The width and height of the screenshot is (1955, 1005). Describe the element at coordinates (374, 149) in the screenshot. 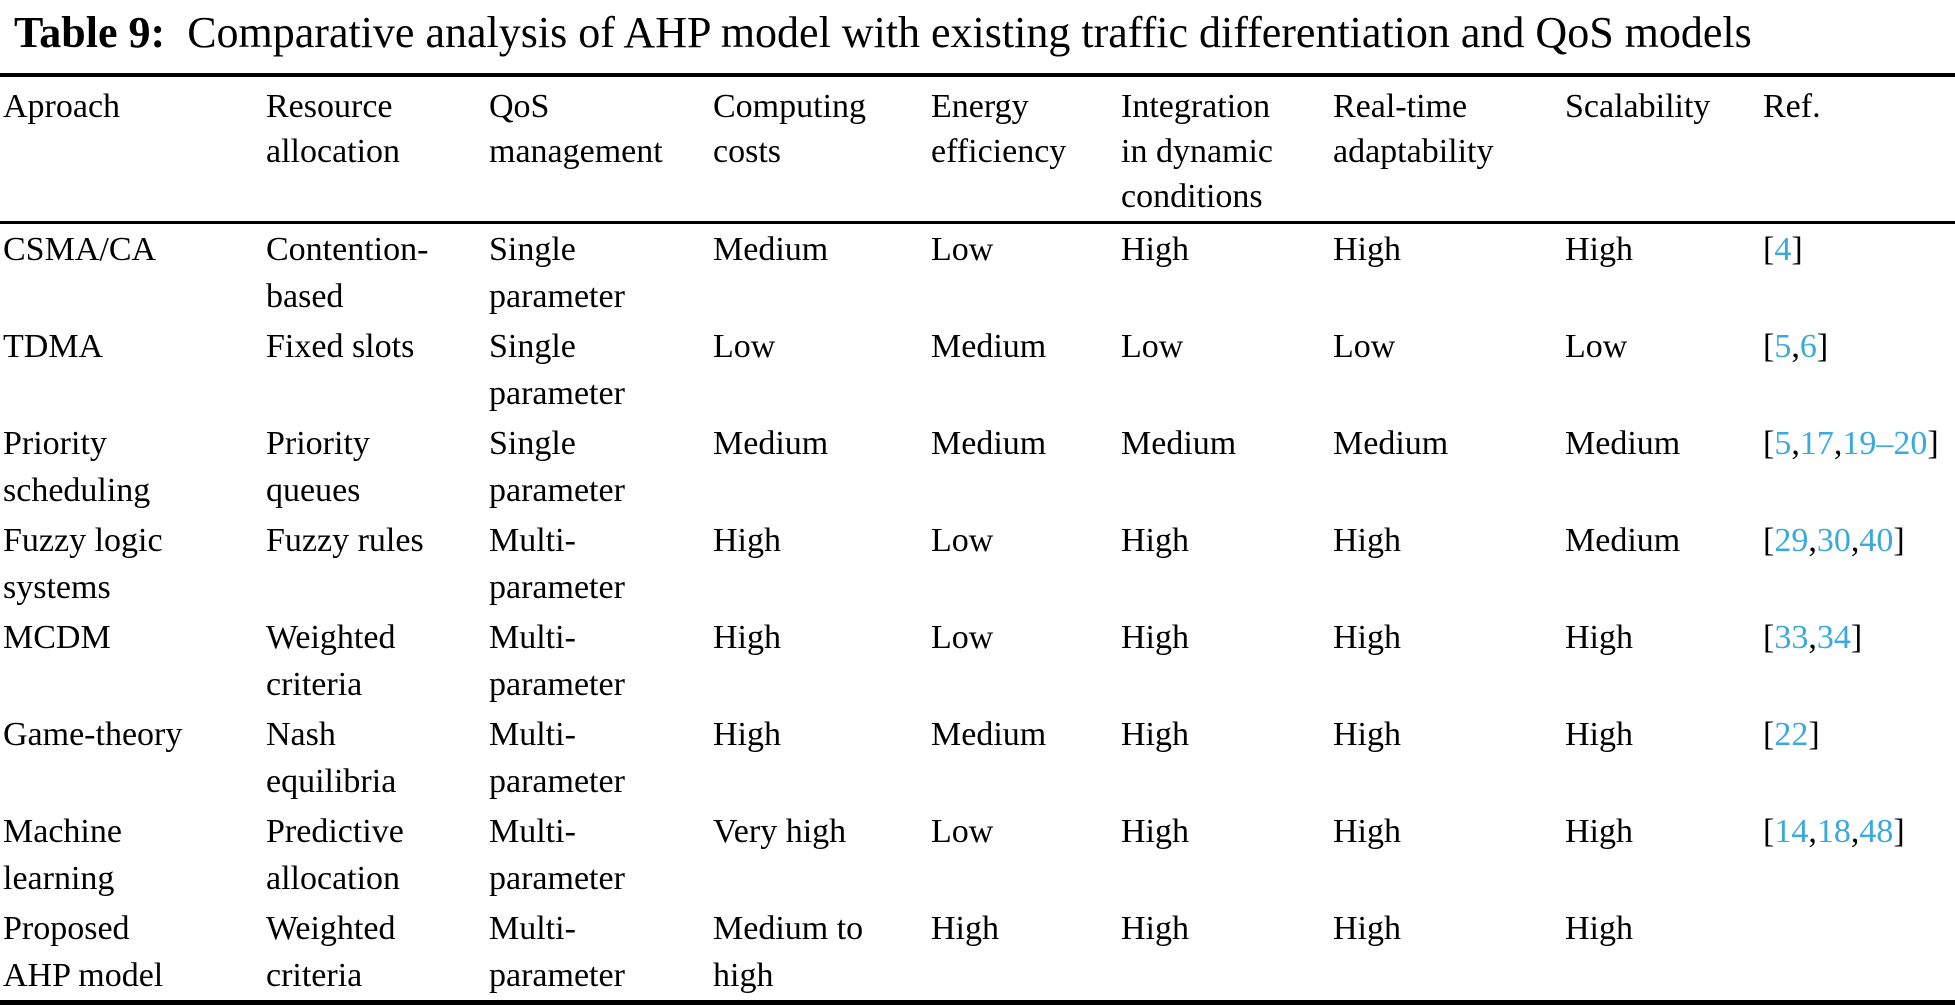

I see `column-header-1: Resource allocation` at that location.